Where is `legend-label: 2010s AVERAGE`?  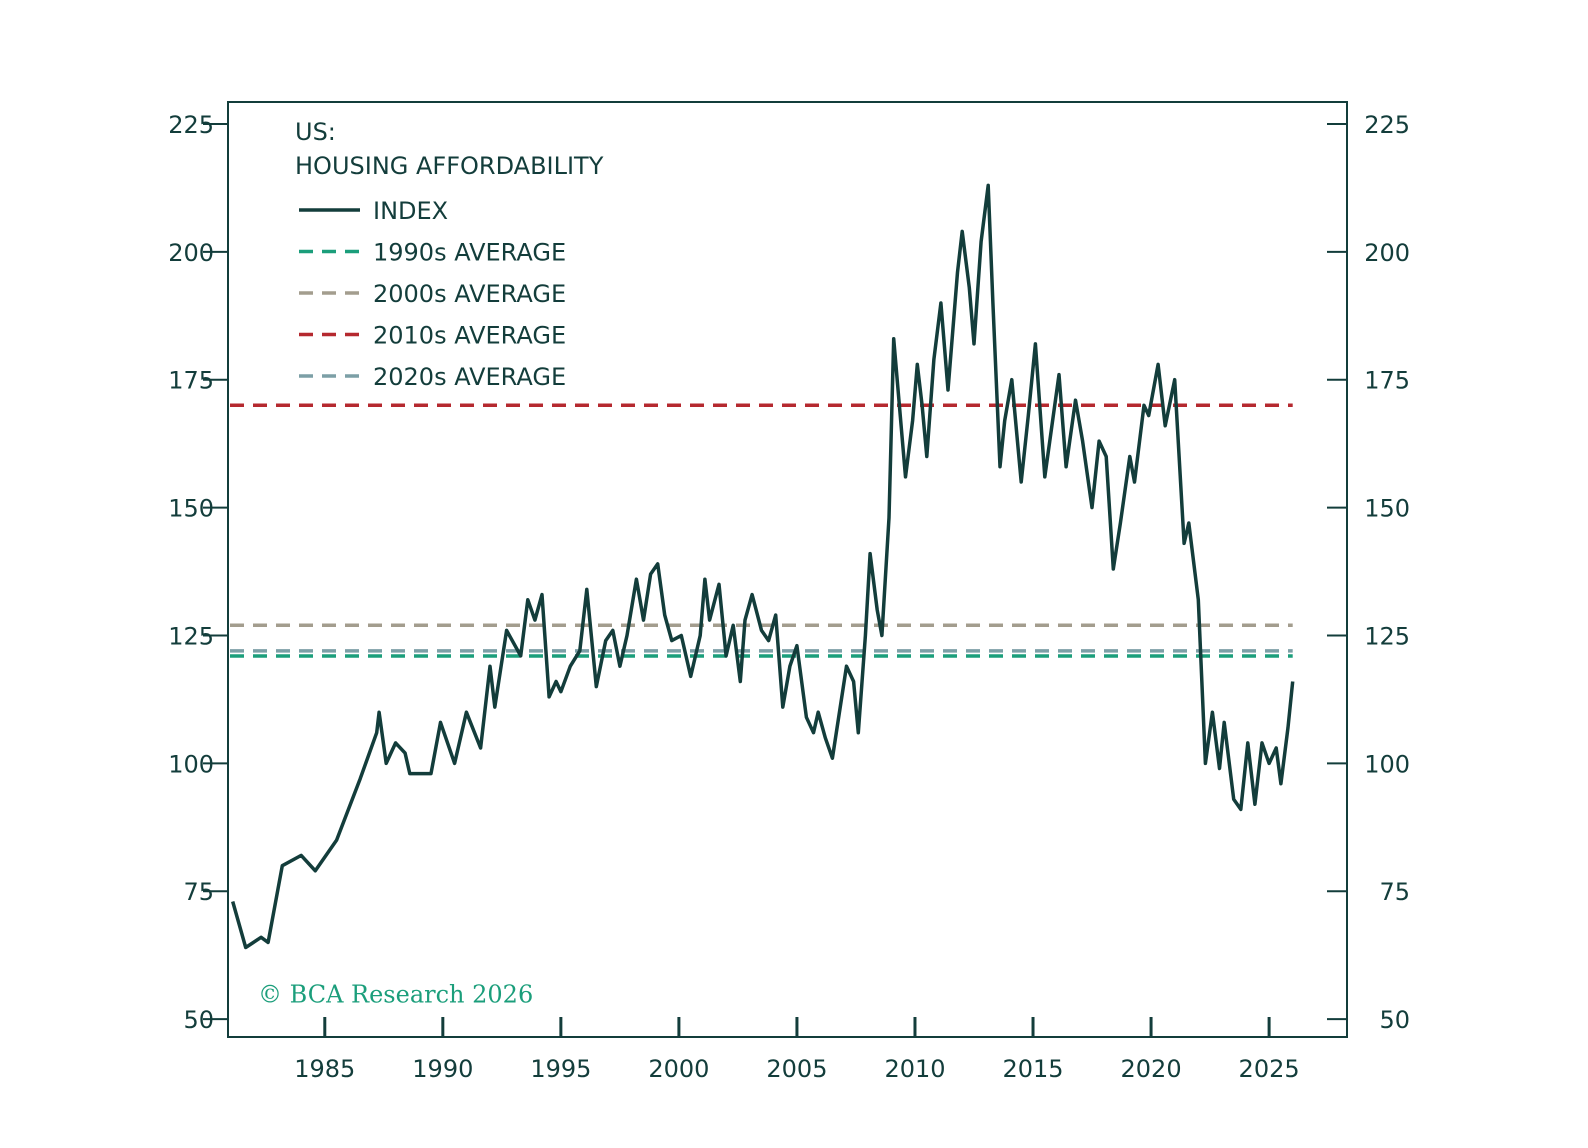 legend-label: 2010s AVERAGE is located at coordinates (469, 336).